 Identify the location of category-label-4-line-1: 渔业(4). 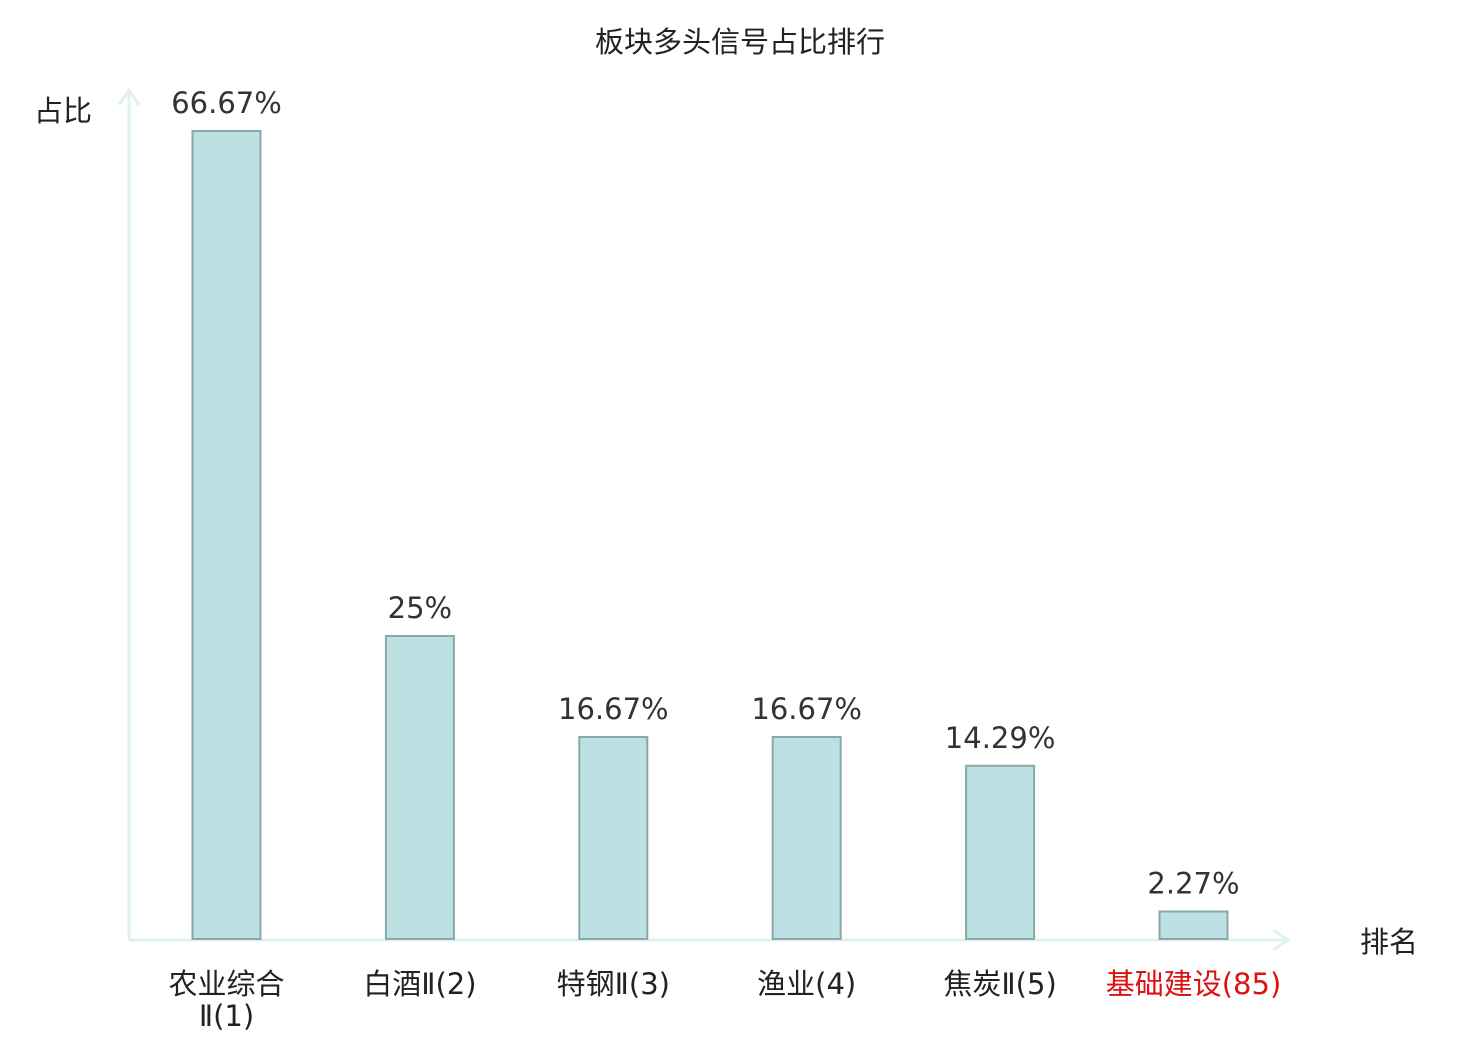
(806, 984).